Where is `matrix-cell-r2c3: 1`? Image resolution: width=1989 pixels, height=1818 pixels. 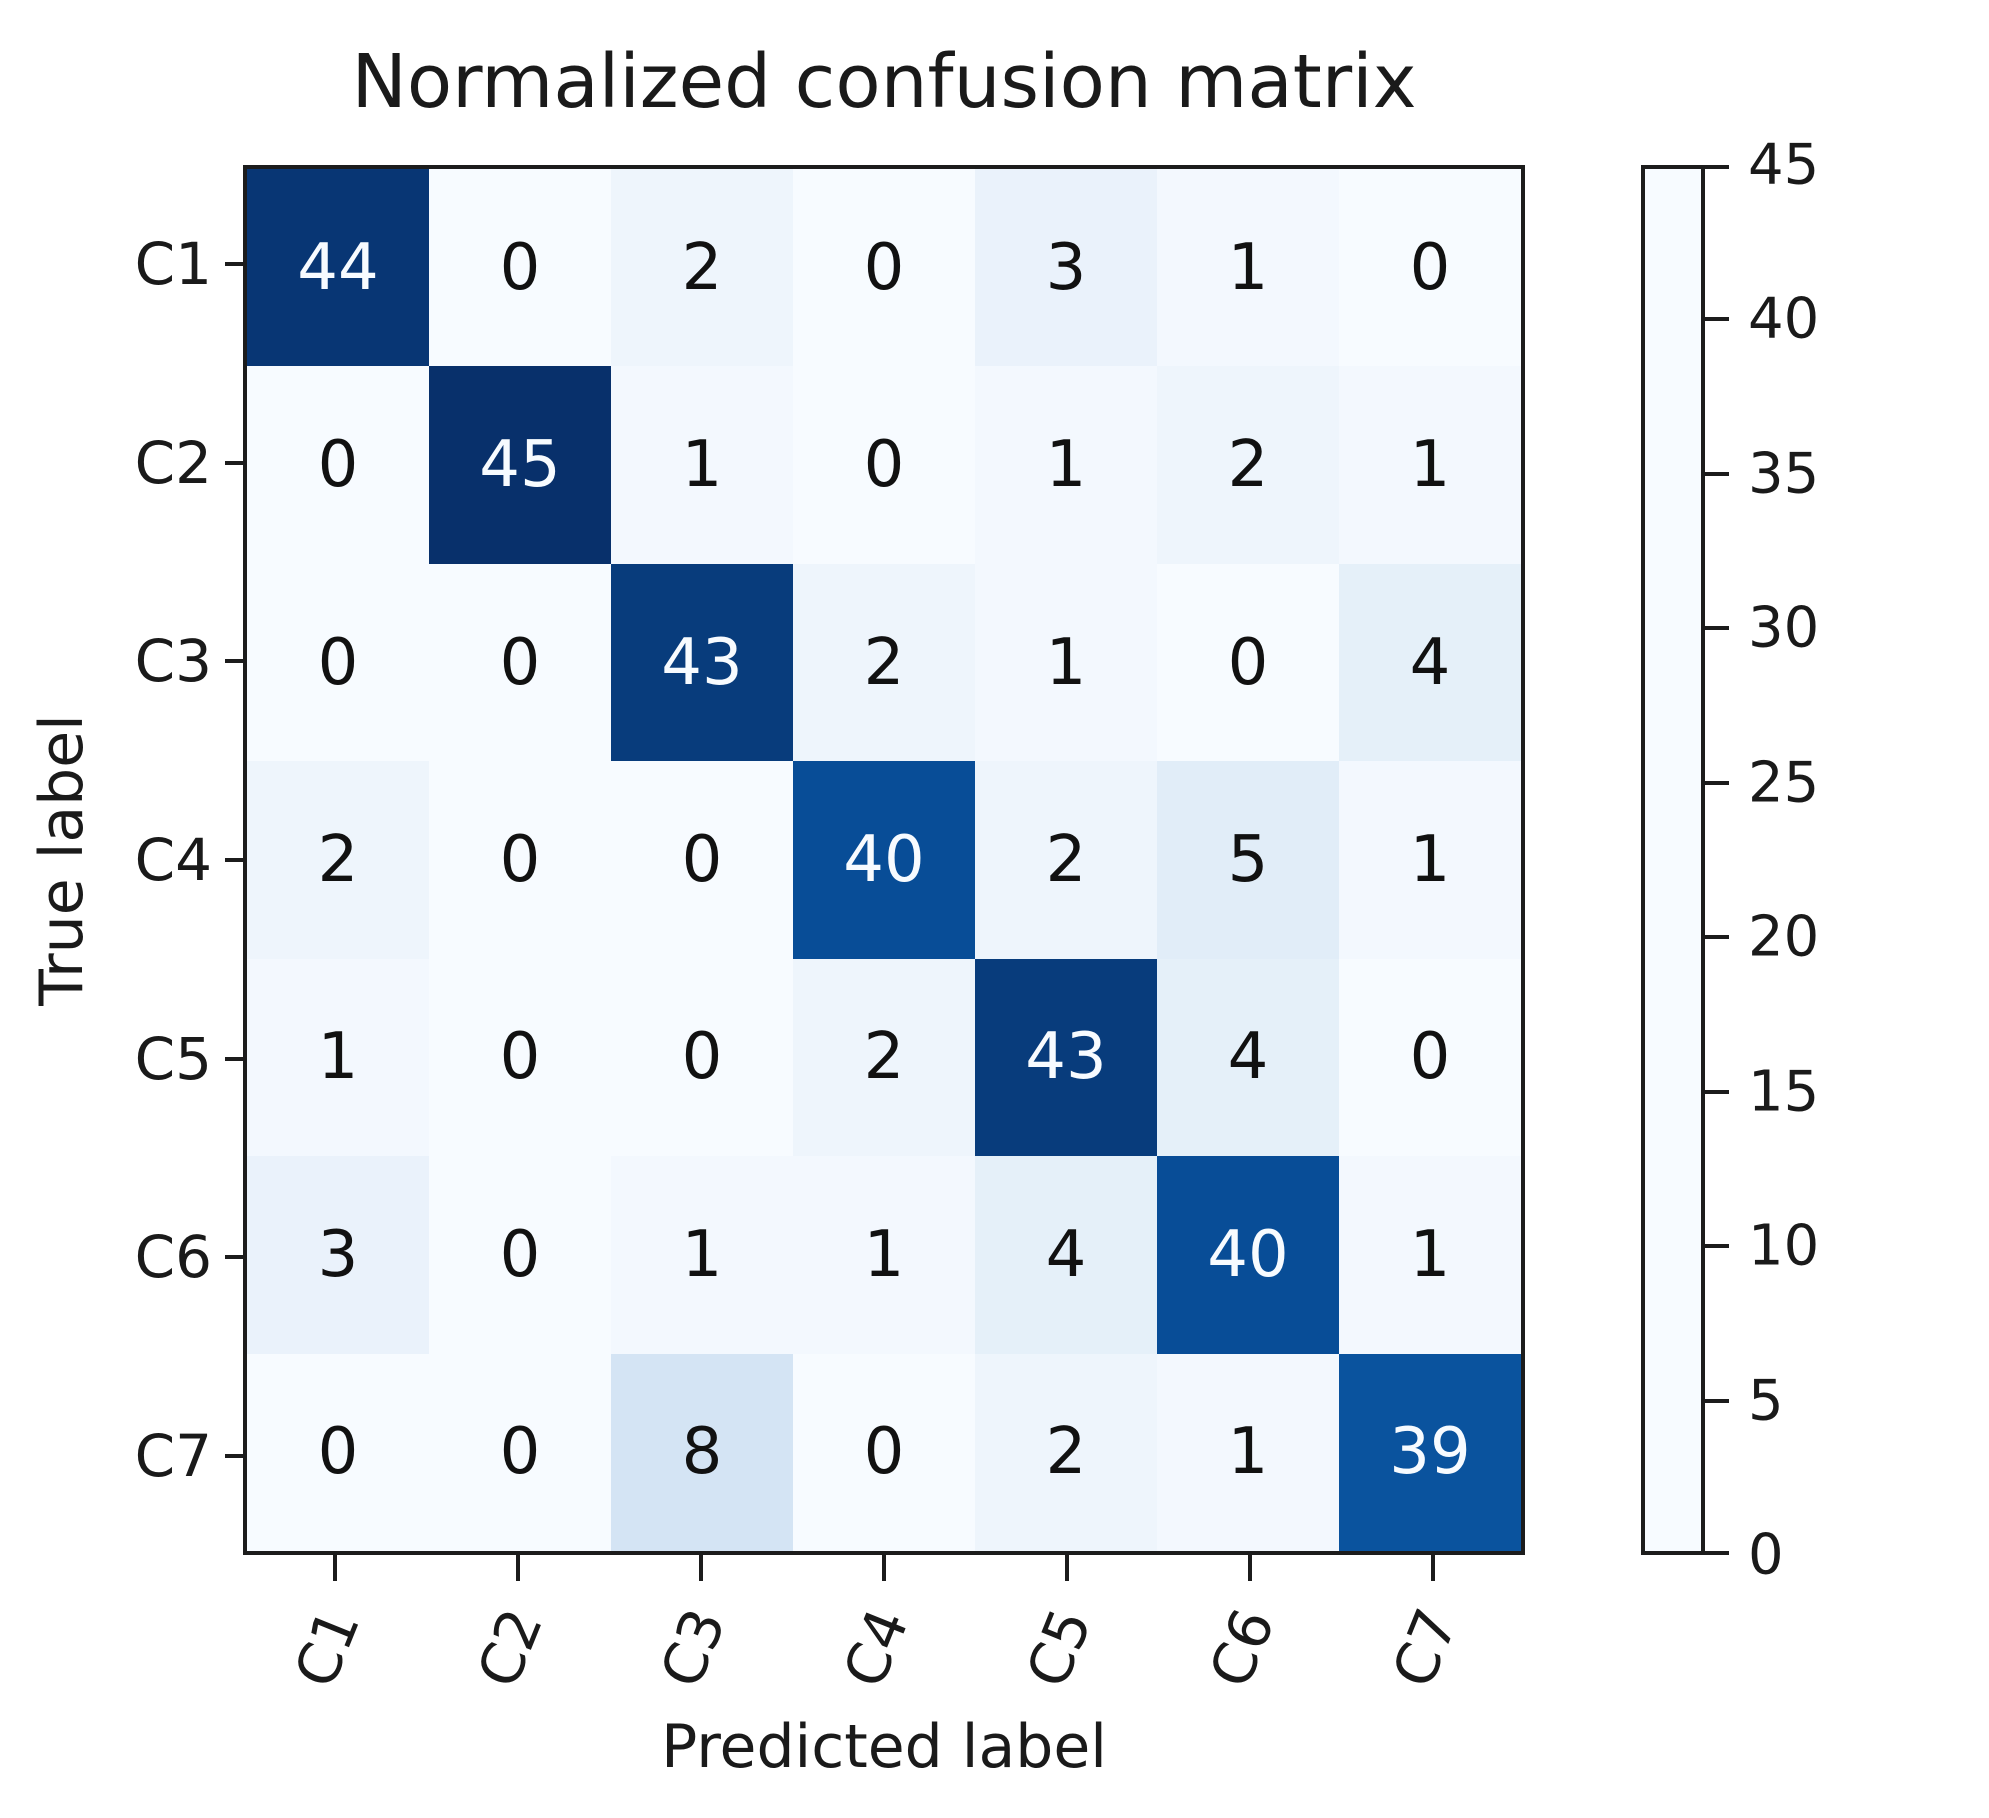
matrix-cell-r2c3: 1 is located at coordinates (702, 465).